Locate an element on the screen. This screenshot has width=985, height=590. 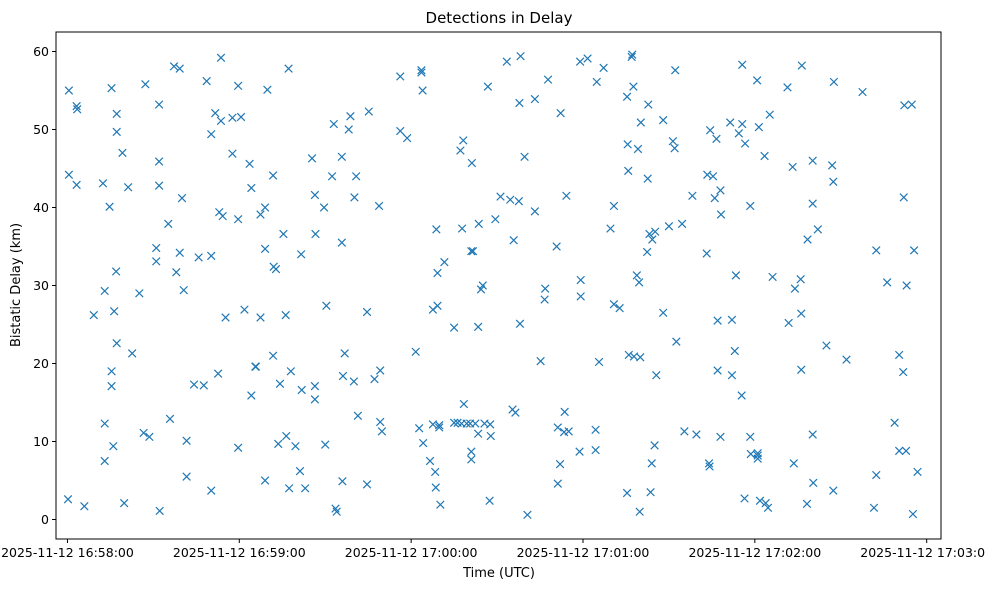
chart-title: Detections in Delay is located at coordinates (499, 18).